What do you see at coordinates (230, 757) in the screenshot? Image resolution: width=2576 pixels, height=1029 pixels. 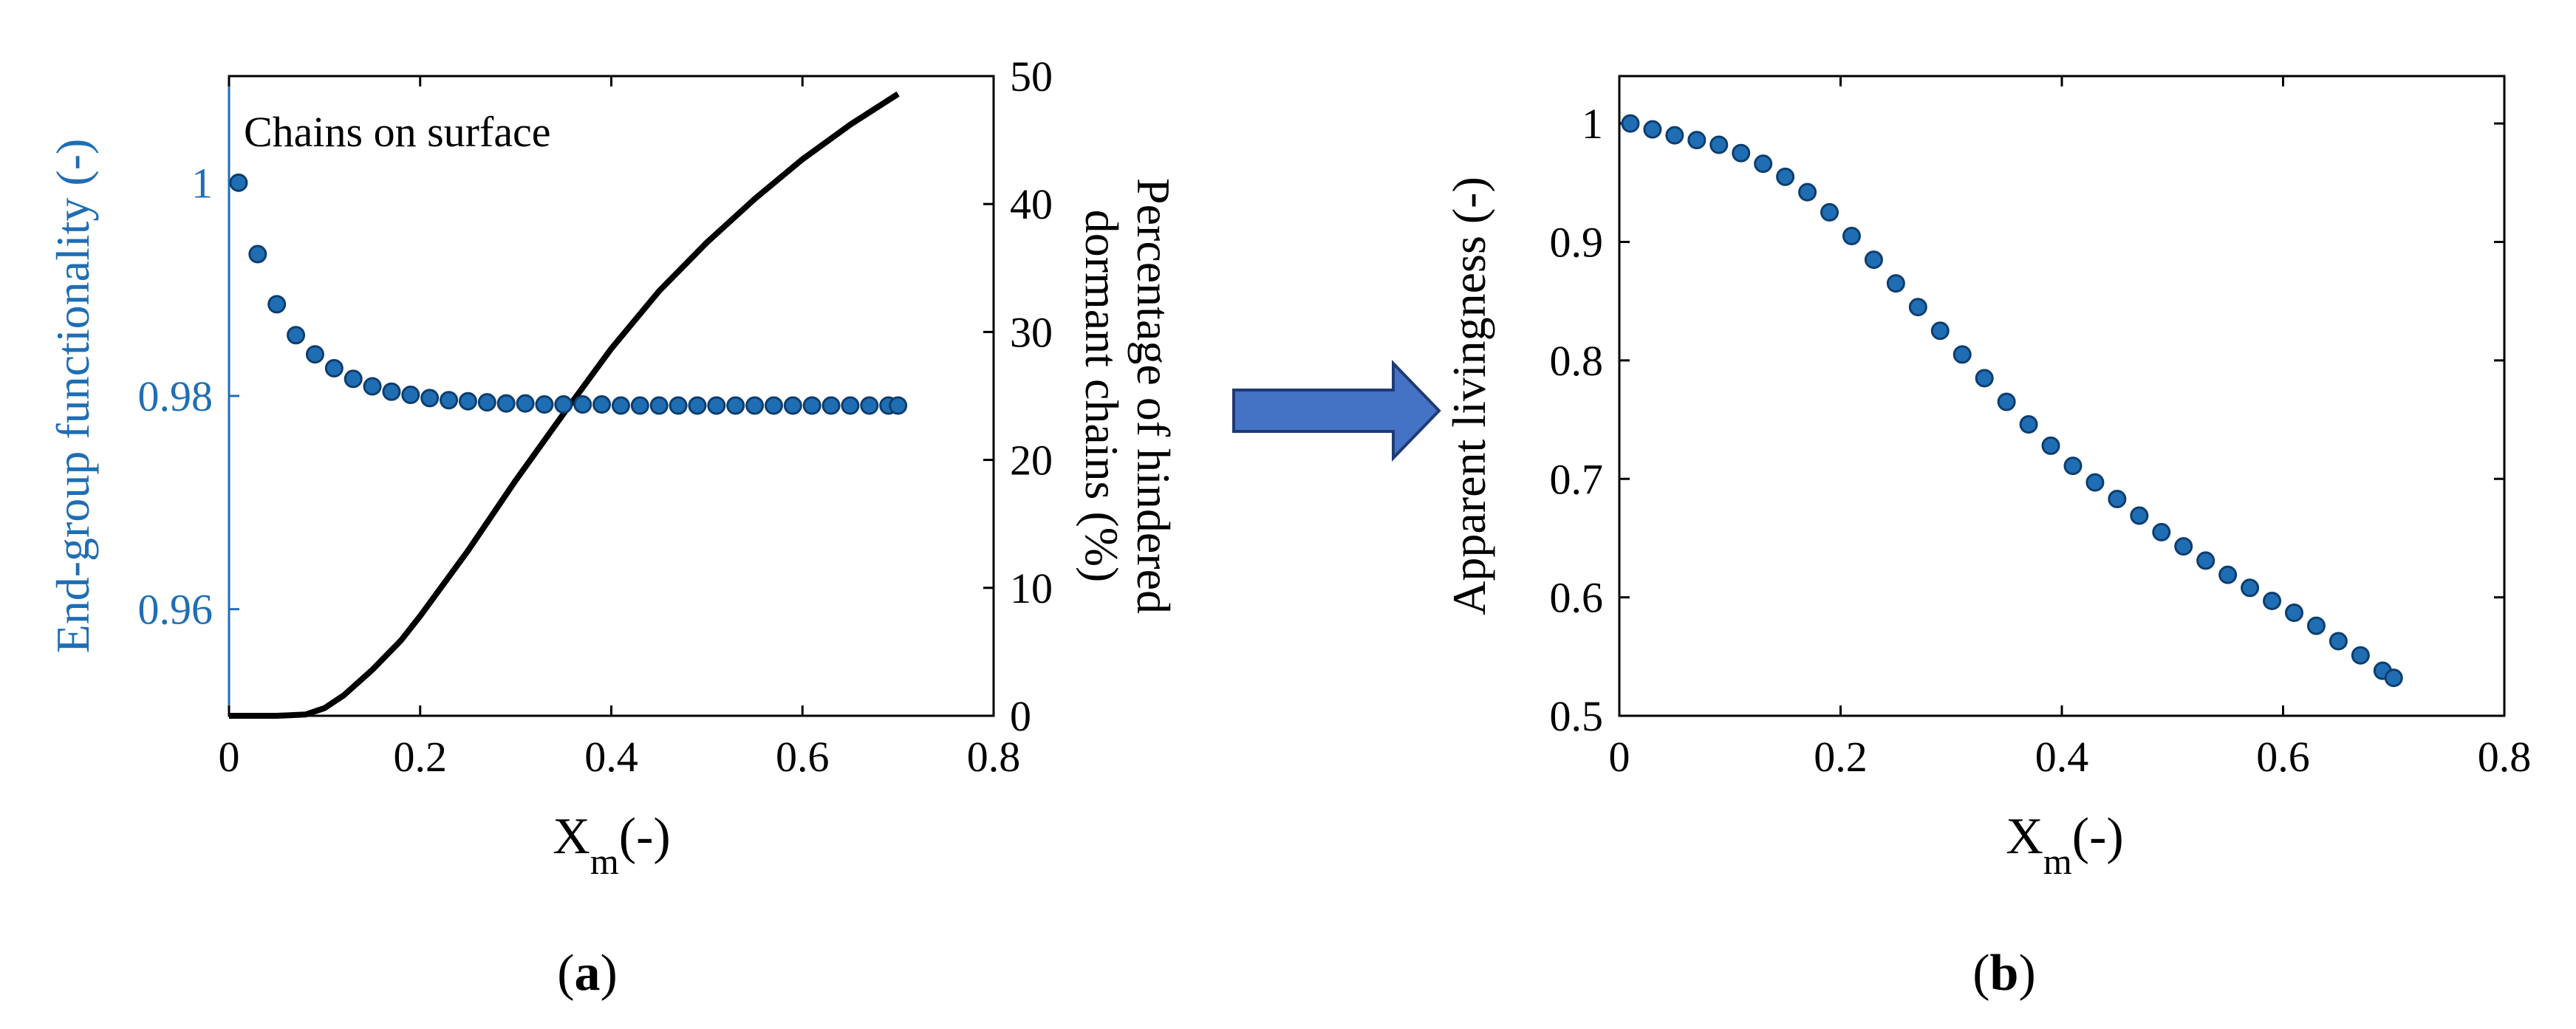 I see `panel-a-x-tick-label: 0` at bounding box center [230, 757].